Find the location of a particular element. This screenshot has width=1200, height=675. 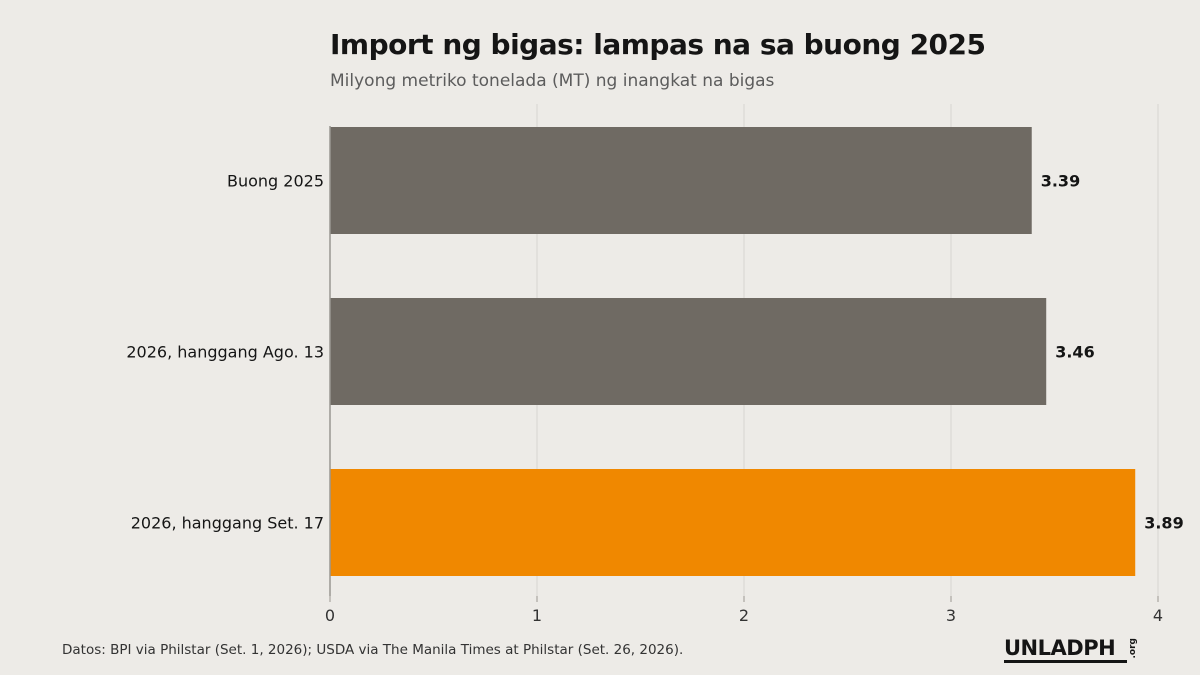

unladph-logo: UNLADPH .org is located at coordinates (1074, 650).